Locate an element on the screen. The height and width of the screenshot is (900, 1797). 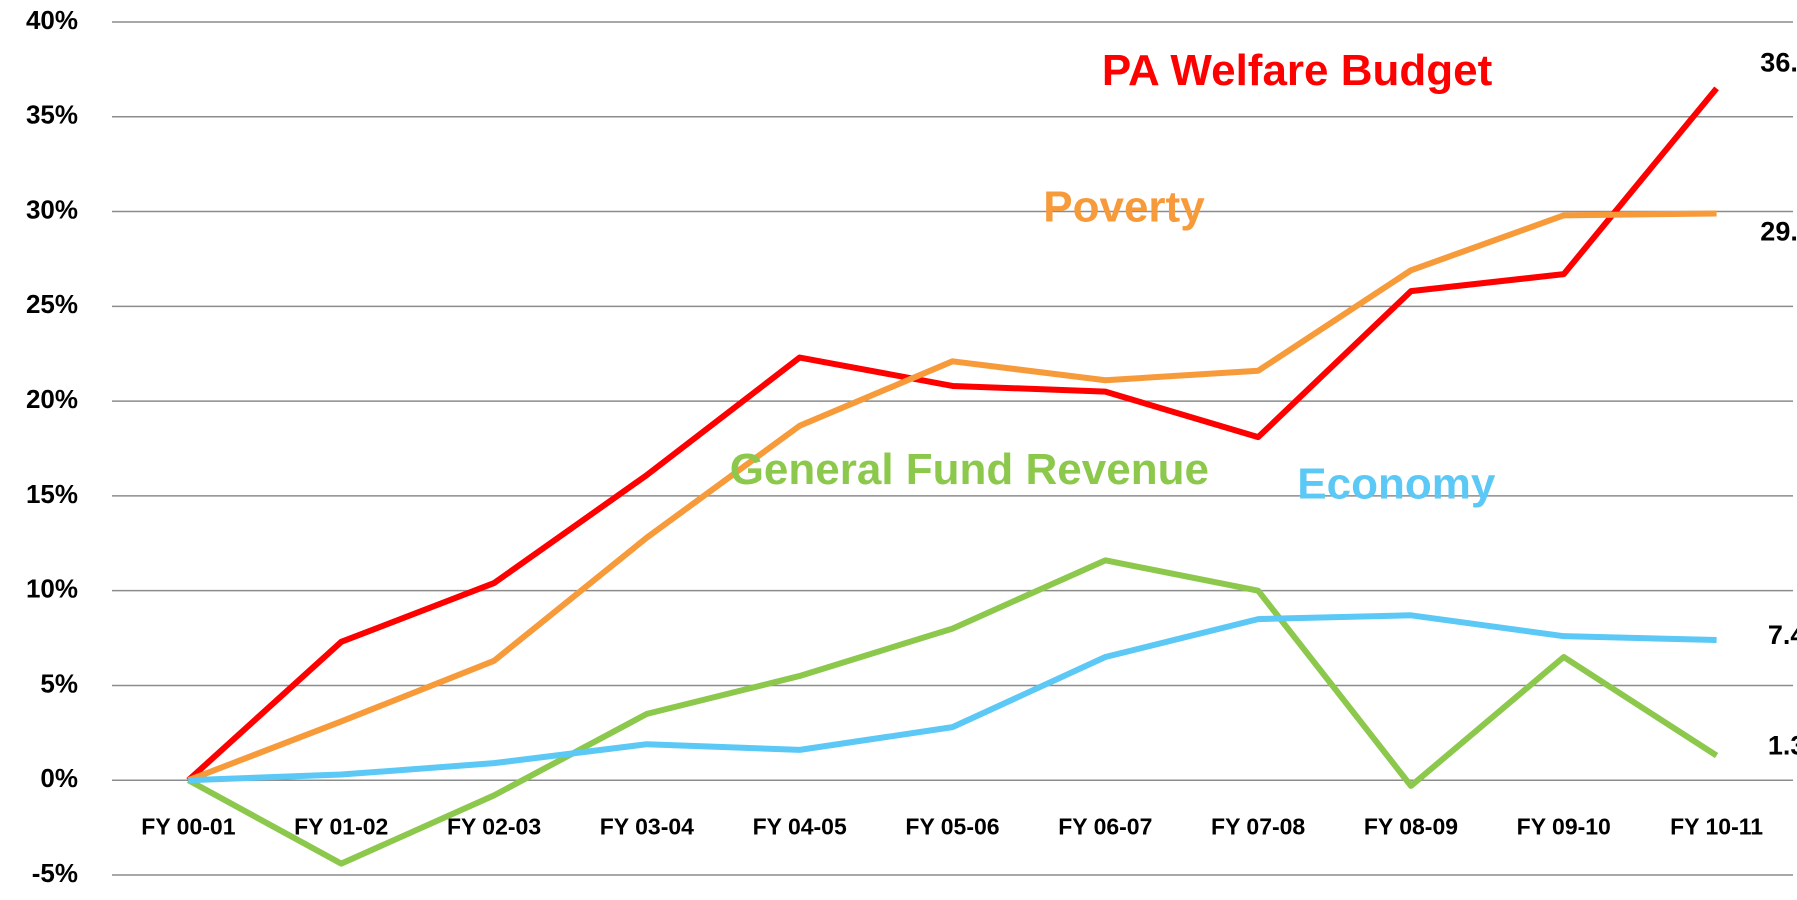
y-tick-label: 40% is located at coordinates (52, 20).